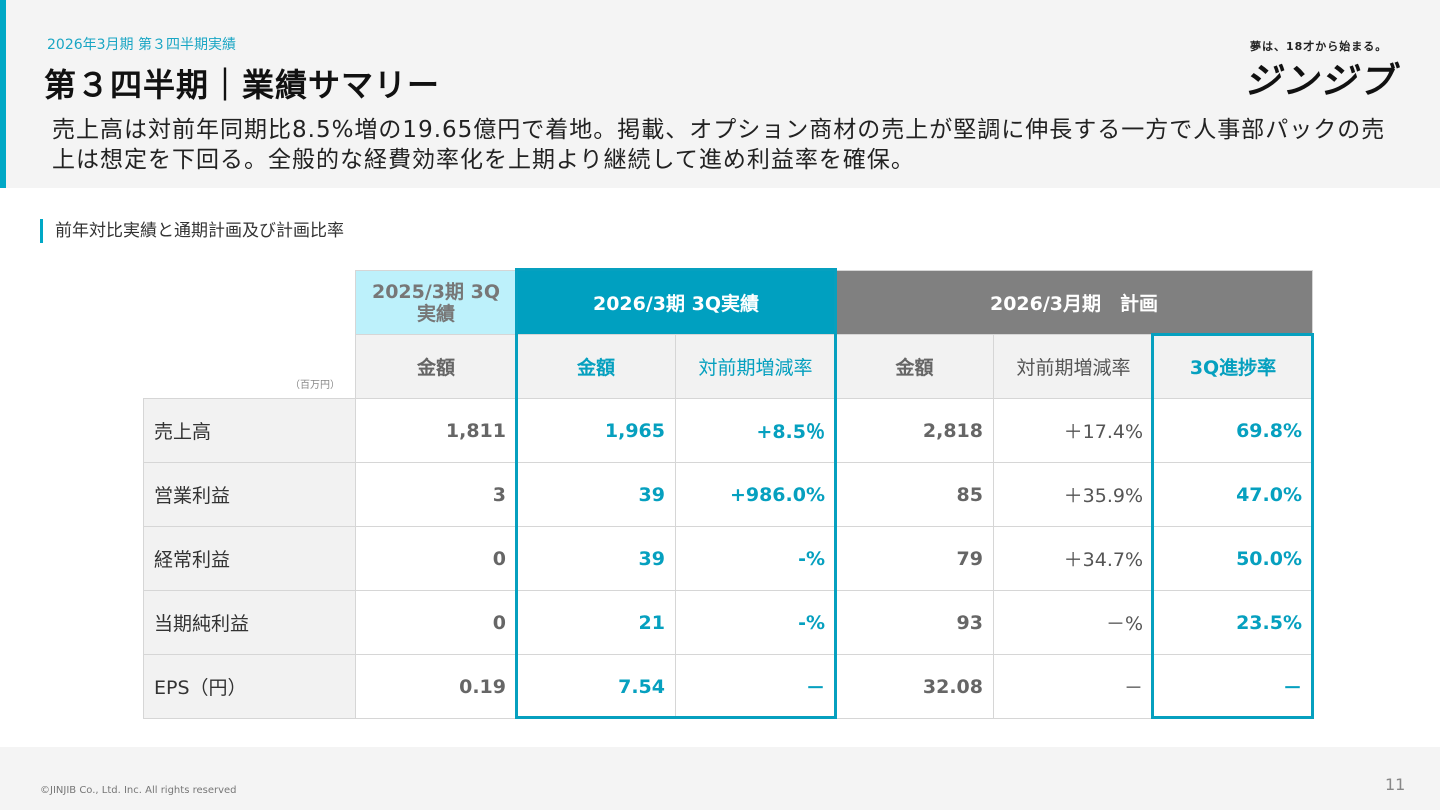  I want to click on table-row: 当期純利益 0 21 -% 93 －% 23.5%, so click(728, 622).